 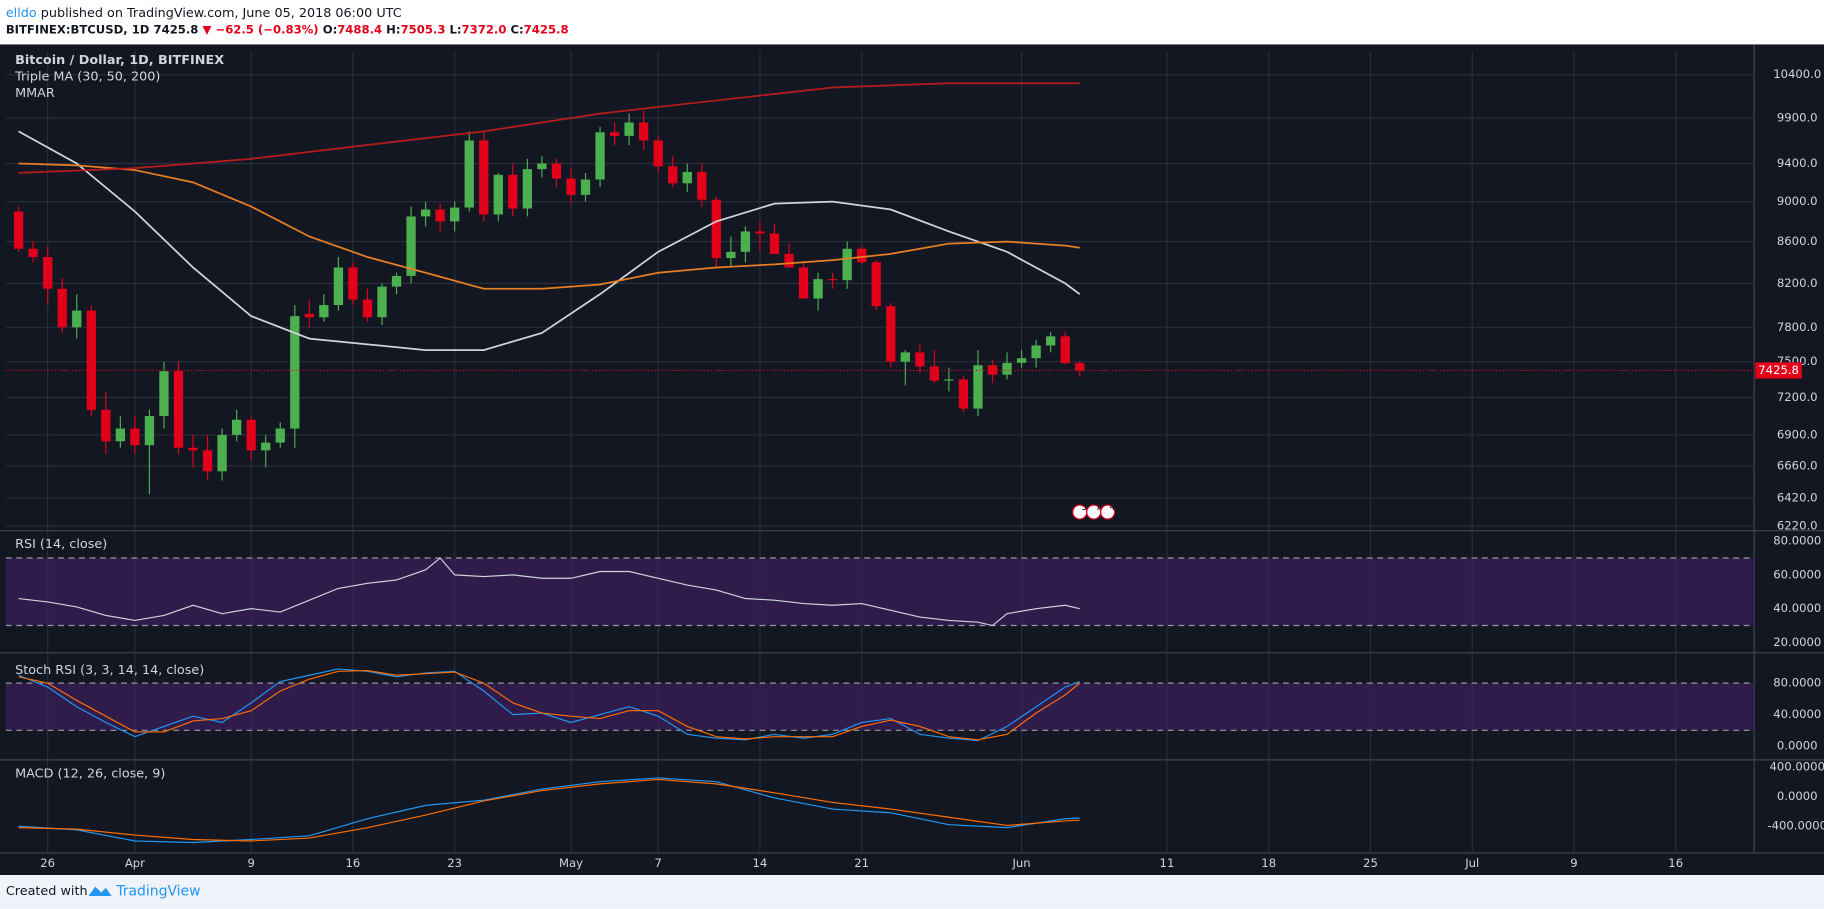 What do you see at coordinates (1797, 574) in the screenshot?
I see `y-tick-label: 60.0000` at bounding box center [1797, 574].